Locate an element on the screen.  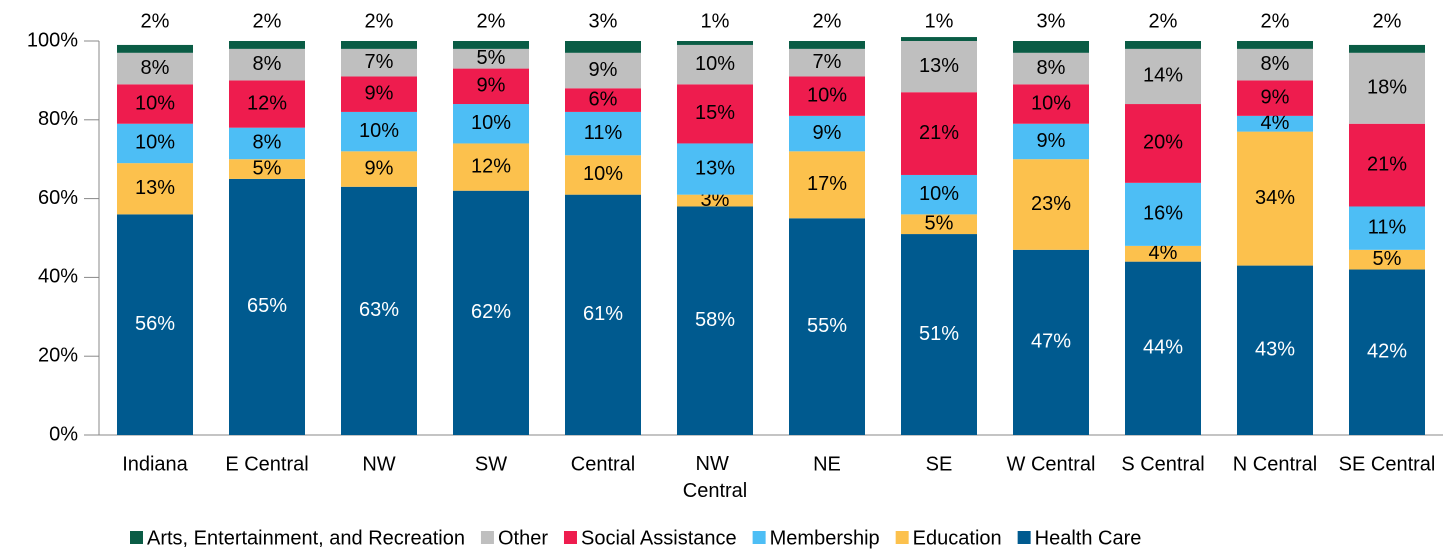
data-label: 51% is located at coordinates (939, 334).